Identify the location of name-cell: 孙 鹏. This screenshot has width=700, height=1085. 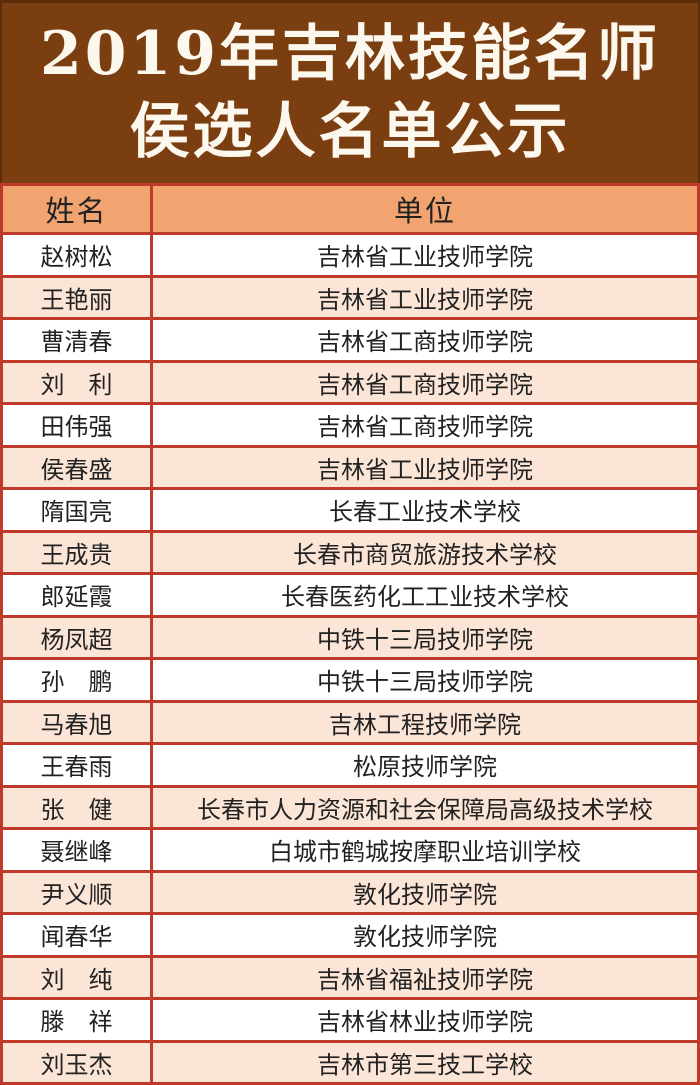
(76, 680).